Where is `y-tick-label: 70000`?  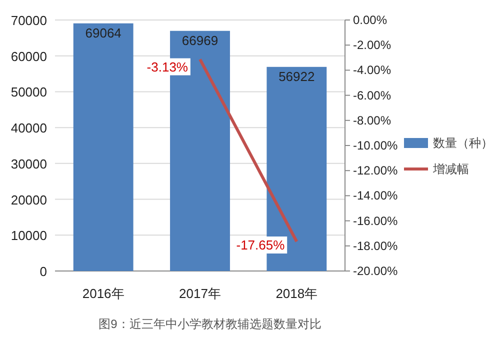
y-tick-label: 70000 is located at coordinates (28, 20).